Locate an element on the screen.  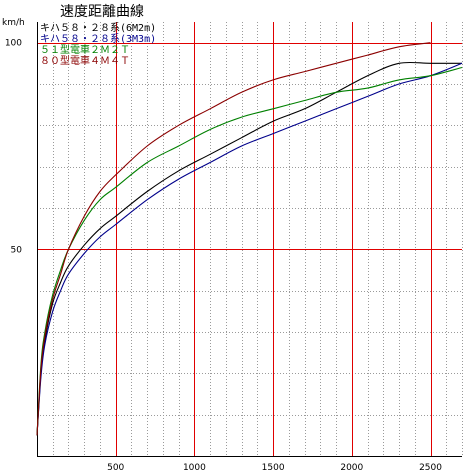
chart-title: 速度距離曲線 is located at coordinates (102, 11).